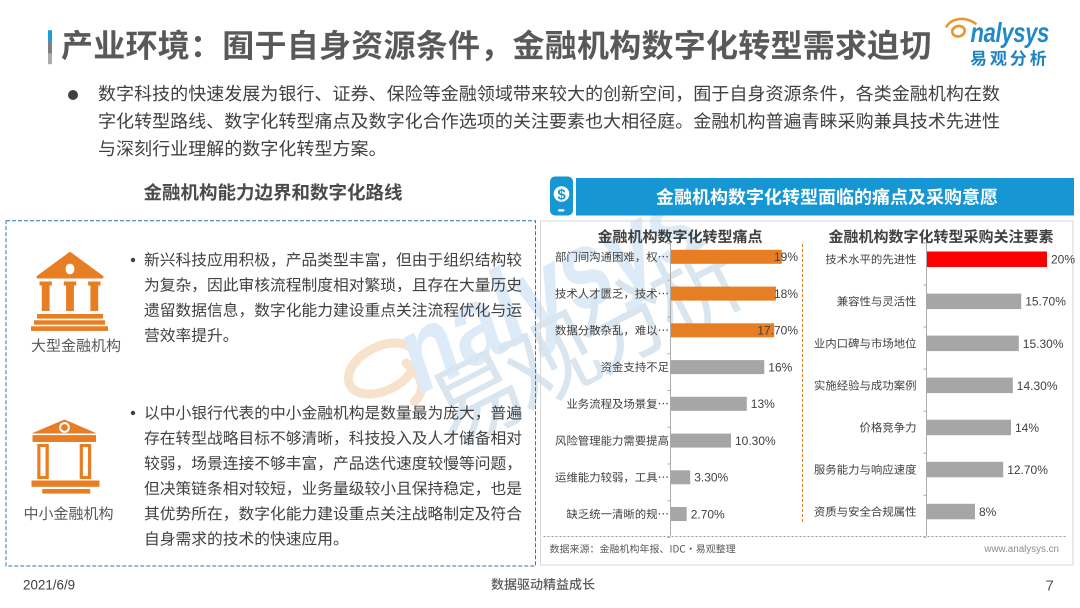 The height and width of the screenshot is (608, 1080). What do you see at coordinates (1027, 470) in the screenshot?
I see `svg-text: 12.70%` at bounding box center [1027, 470].